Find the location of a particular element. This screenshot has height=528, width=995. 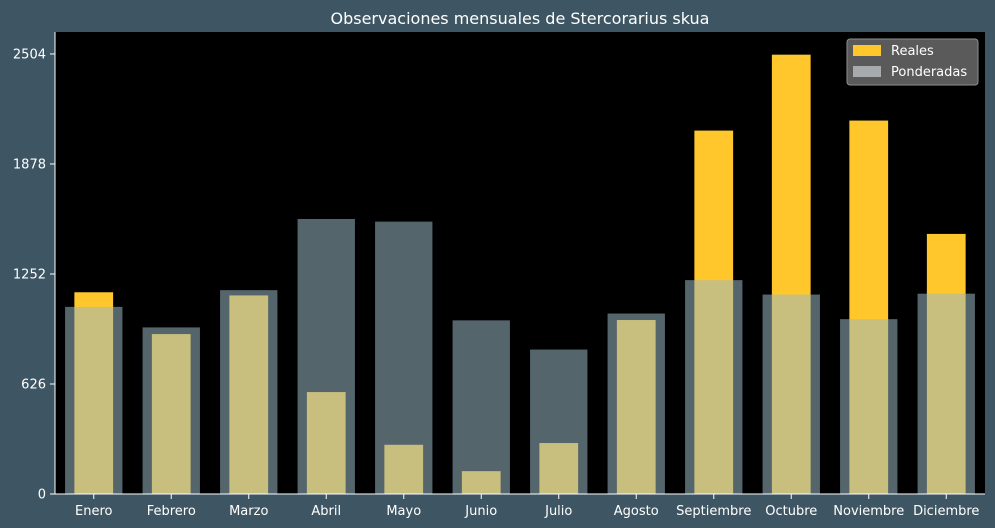

legend: Reales Ponderadas is located at coordinates (912, 62).